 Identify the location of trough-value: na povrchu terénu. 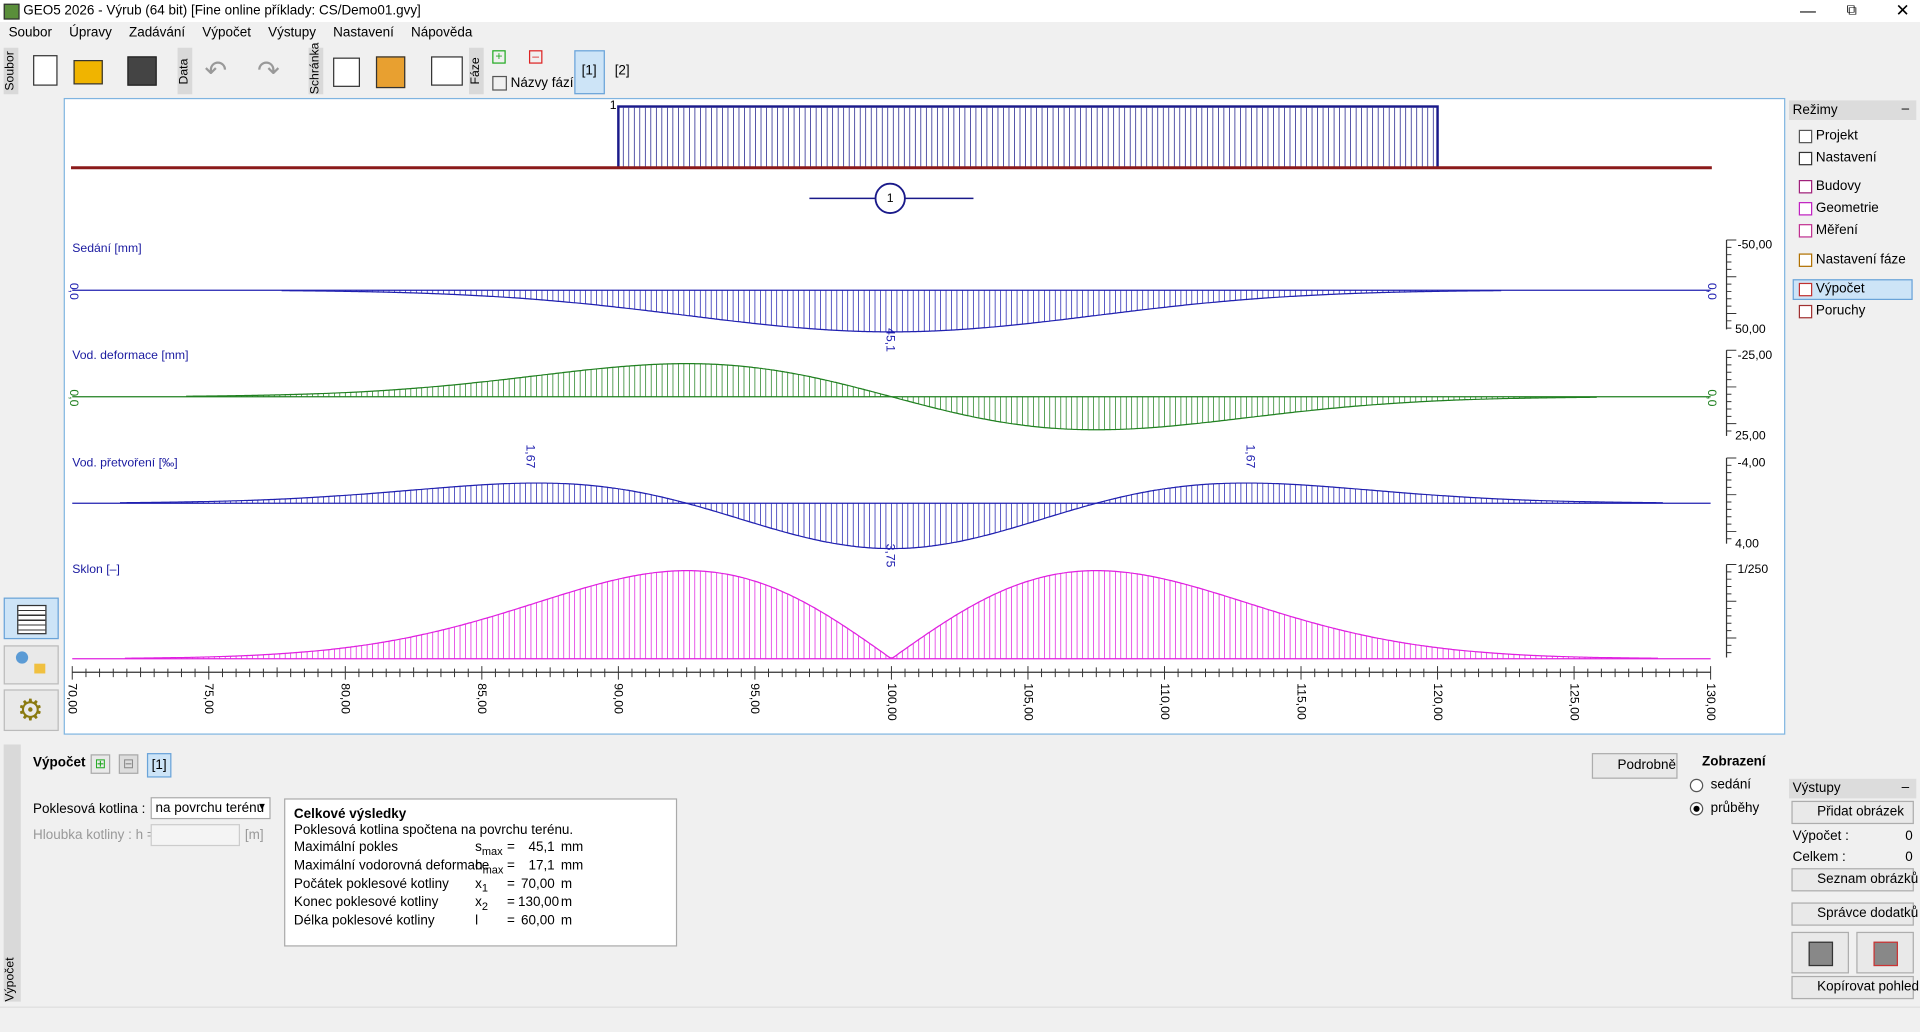
(210, 808).